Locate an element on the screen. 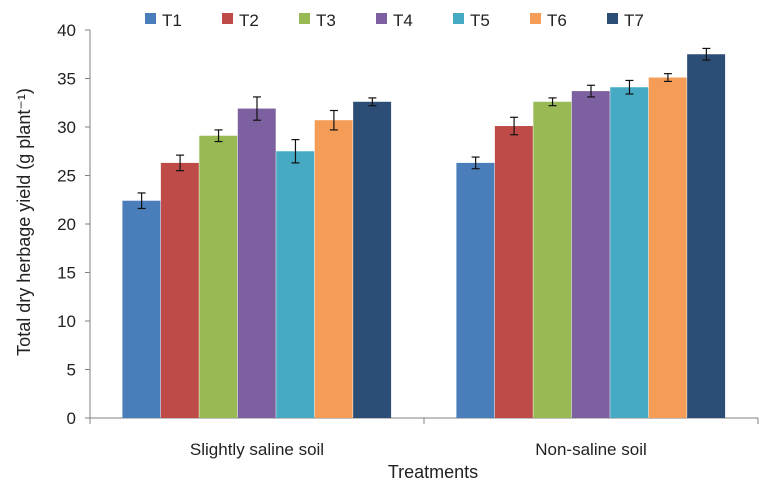 This screenshot has width=769, height=485. y-tick-label: 40 is located at coordinates (66, 30).